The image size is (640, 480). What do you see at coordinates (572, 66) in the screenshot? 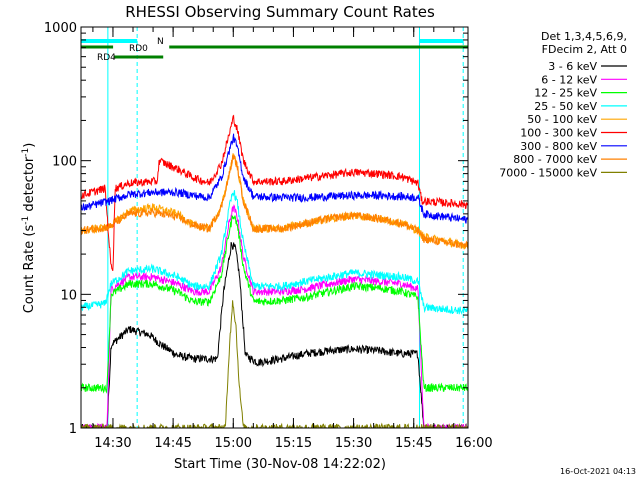
I see `legend-entry-label: 3 - 6 keV` at bounding box center [572, 66].